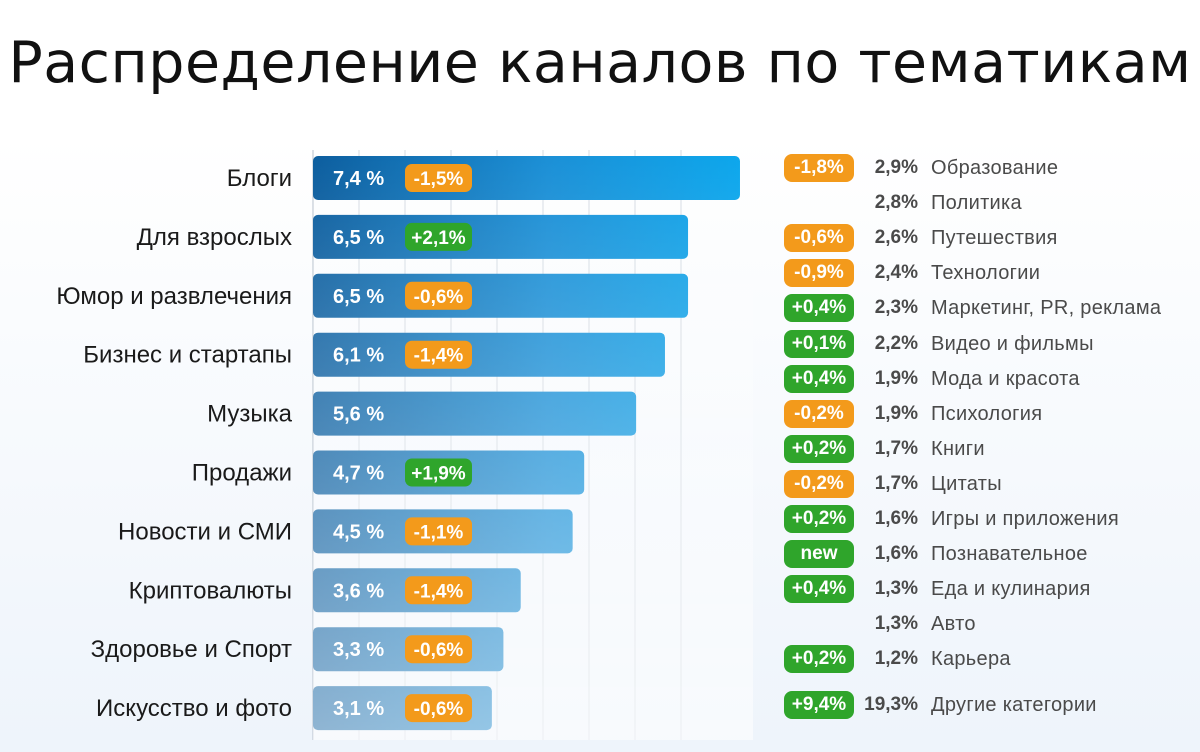  What do you see at coordinates (210, 590) in the screenshot?
I see `category-label: Криптовалюты` at bounding box center [210, 590].